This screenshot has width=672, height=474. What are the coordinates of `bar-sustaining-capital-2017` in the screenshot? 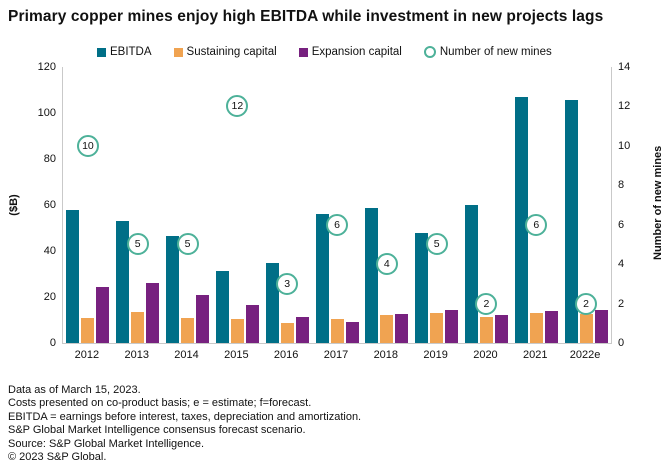 It's located at (337, 330).